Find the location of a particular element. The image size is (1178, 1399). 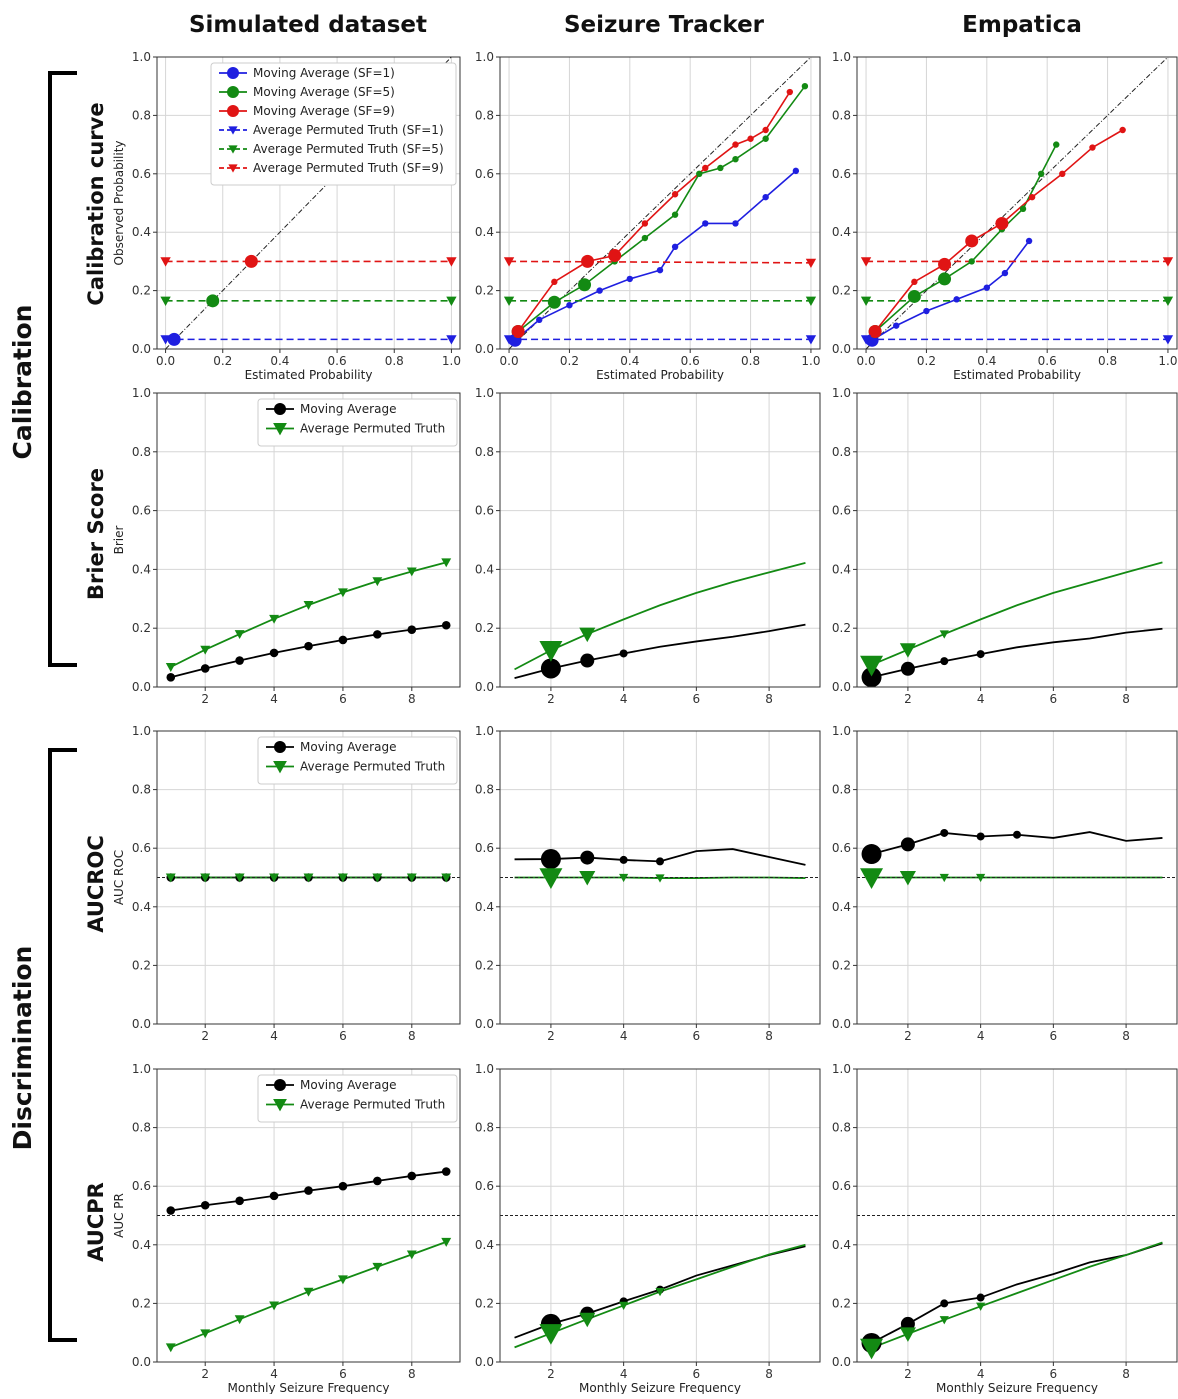

panel-r3-c0-frame is located at coordinates (308, 1215).